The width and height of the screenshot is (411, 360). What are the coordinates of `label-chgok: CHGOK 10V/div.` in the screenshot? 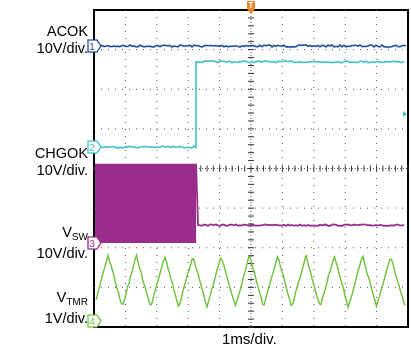 It's located at (46, 163).